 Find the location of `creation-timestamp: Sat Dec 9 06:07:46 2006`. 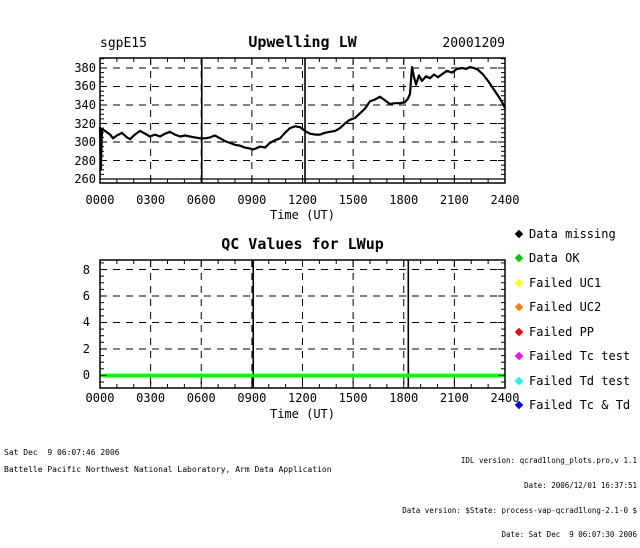

creation-timestamp: Sat Dec 9 06:07:46 2006 is located at coordinates (62, 452).